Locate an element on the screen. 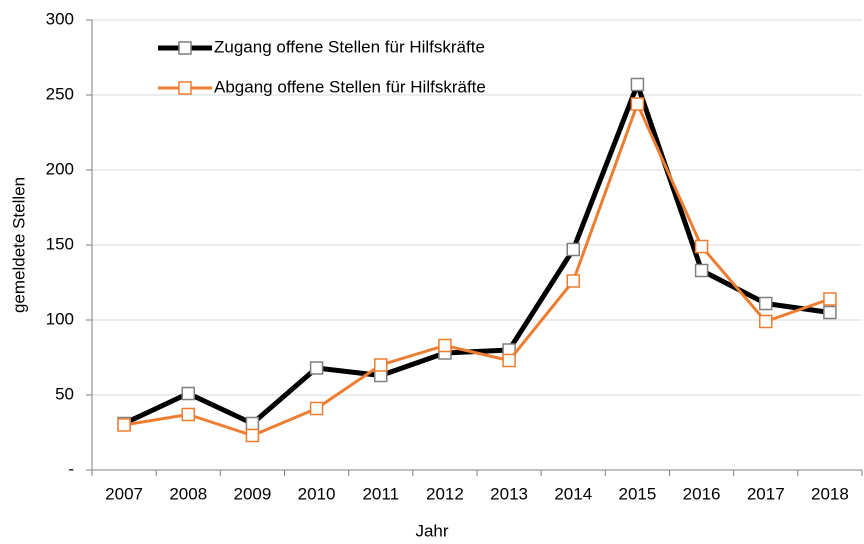 The width and height of the screenshot is (864, 544). y-tick-label: 100 is located at coordinates (60, 318).